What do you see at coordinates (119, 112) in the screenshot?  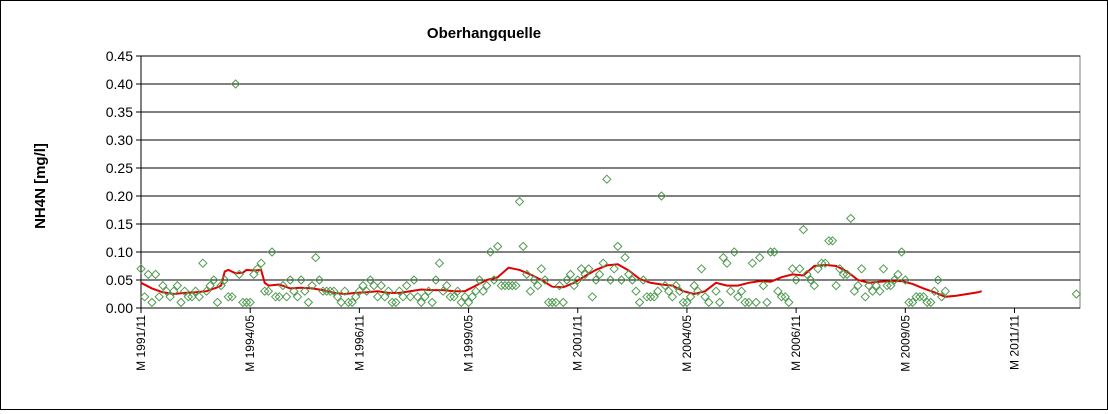 I see `y-tick-label: 0.35` at bounding box center [119, 112].